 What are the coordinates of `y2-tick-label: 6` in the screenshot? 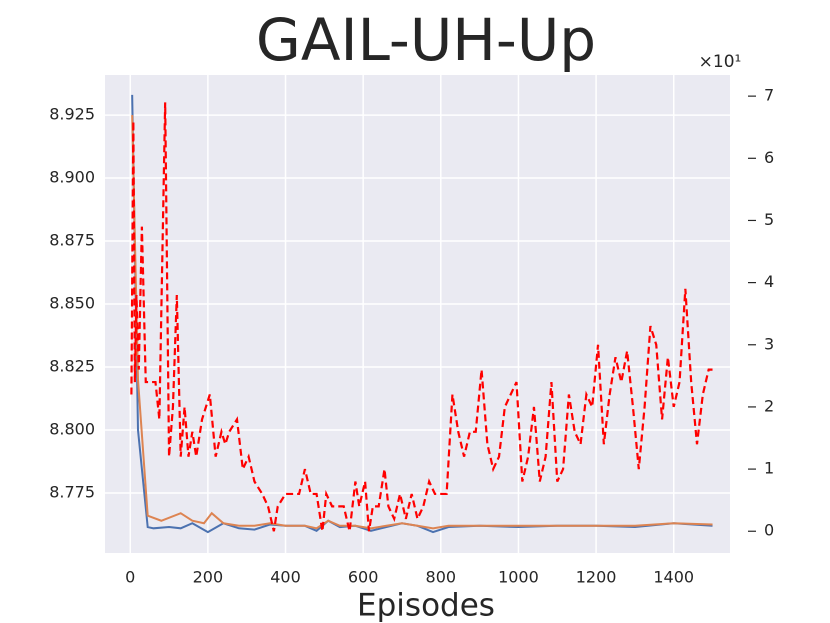 It's located at (769, 157).